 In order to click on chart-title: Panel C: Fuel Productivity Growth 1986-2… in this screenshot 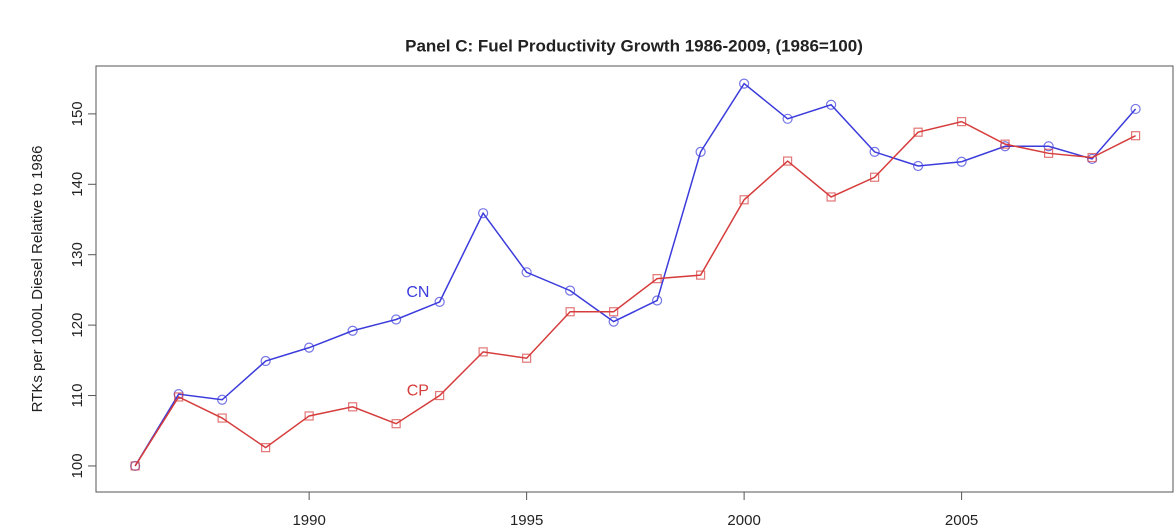, I will do `click(634, 45)`.